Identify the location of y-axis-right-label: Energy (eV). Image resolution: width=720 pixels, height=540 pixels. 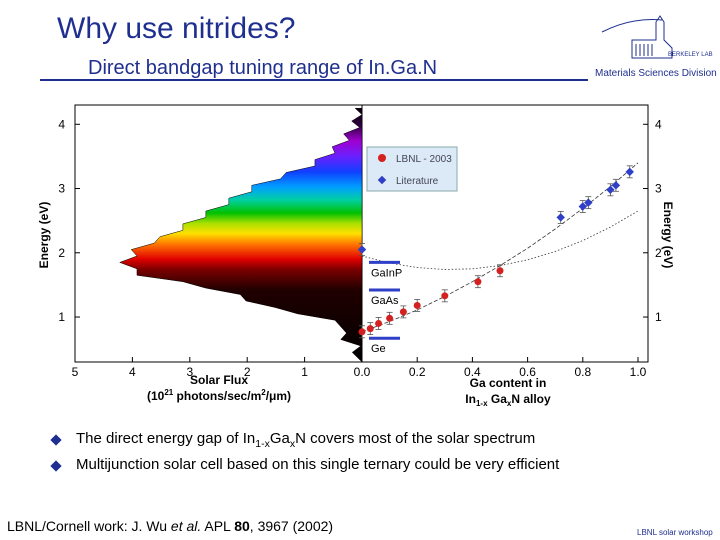
(668, 235).